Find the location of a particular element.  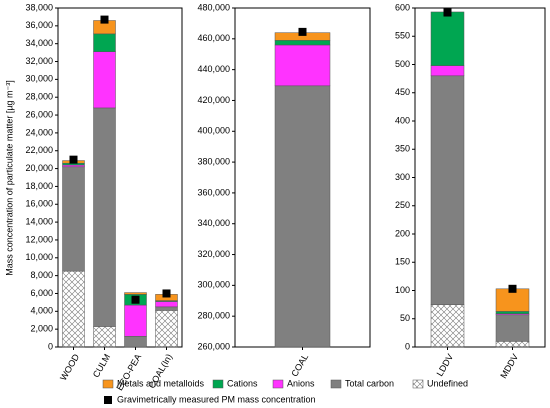

y-tick-label: 26,000 is located at coordinates (39, 114).